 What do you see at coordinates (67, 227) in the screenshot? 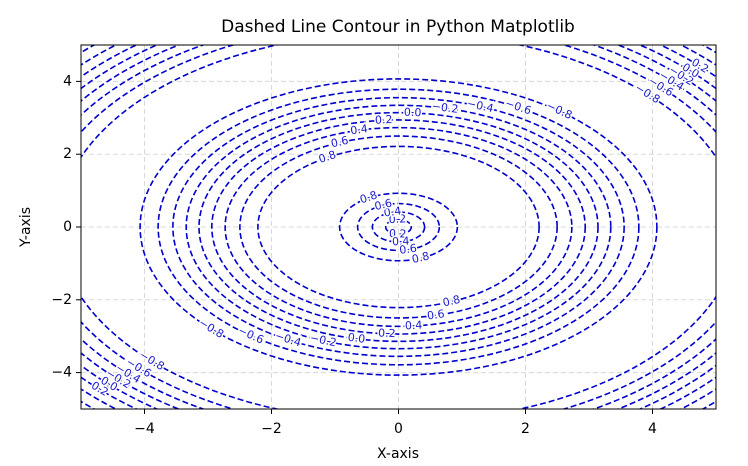
I see `y-tick-label: 0` at bounding box center [67, 227].